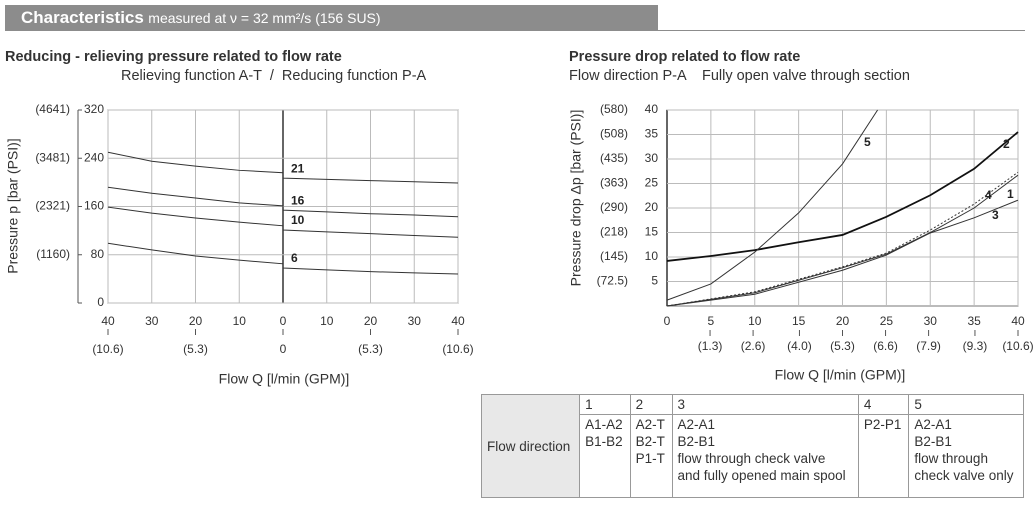  What do you see at coordinates (612, 281) in the screenshot?
I see `y2-tick-label: (72.5)` at bounding box center [612, 281].